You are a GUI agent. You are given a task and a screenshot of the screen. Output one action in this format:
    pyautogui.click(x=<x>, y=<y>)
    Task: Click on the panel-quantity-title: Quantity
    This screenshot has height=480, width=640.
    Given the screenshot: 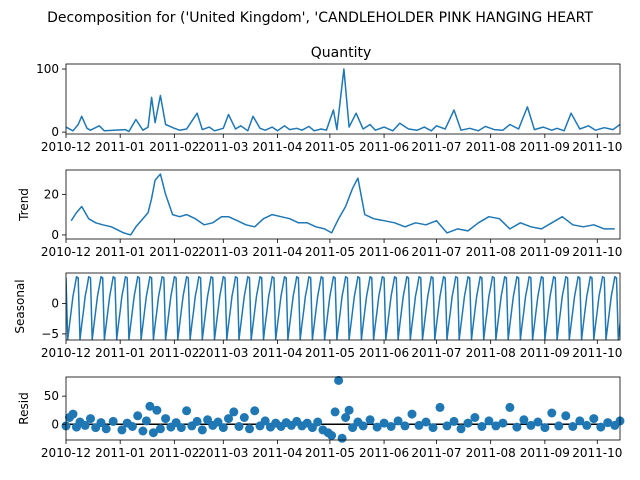 What is the action you would take?
    pyautogui.click(x=341, y=53)
    